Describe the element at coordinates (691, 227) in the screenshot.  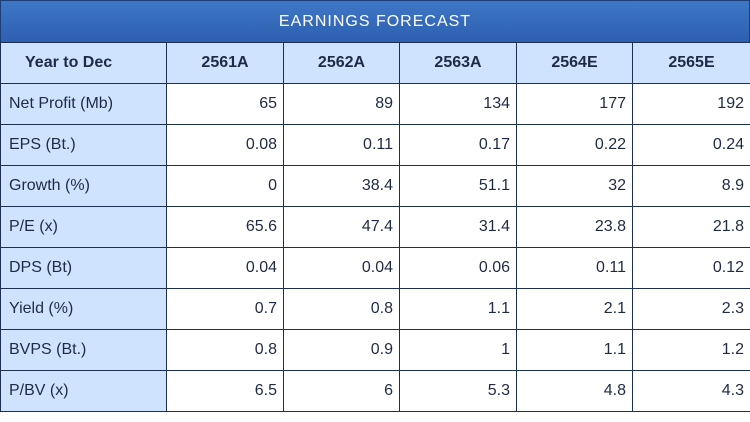
I see `table-cell: 21.8` at that location.